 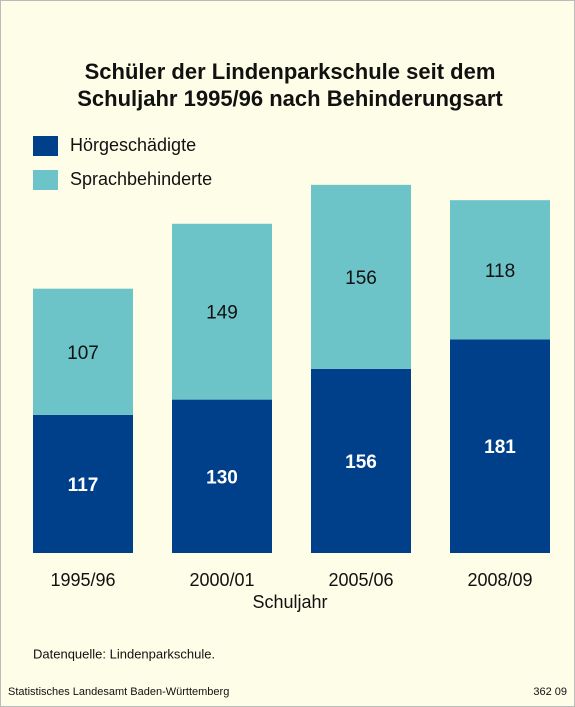 I want to click on chart-title: Schüler der Lindenparkschule seit dem, so click(x=290, y=71).